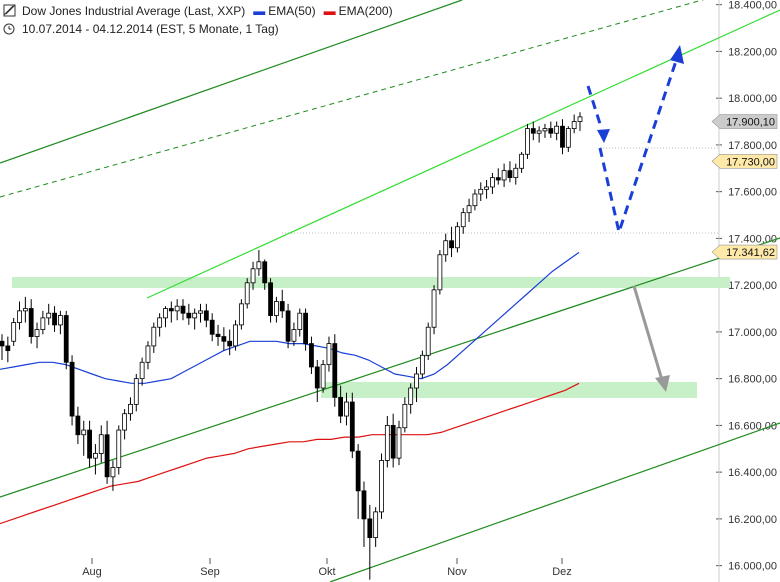 Image resolution: width=780 pixels, height=582 pixels. Describe the element at coordinates (750, 253) in the screenshot. I see `price-label-text: 17.341,62` at that location.